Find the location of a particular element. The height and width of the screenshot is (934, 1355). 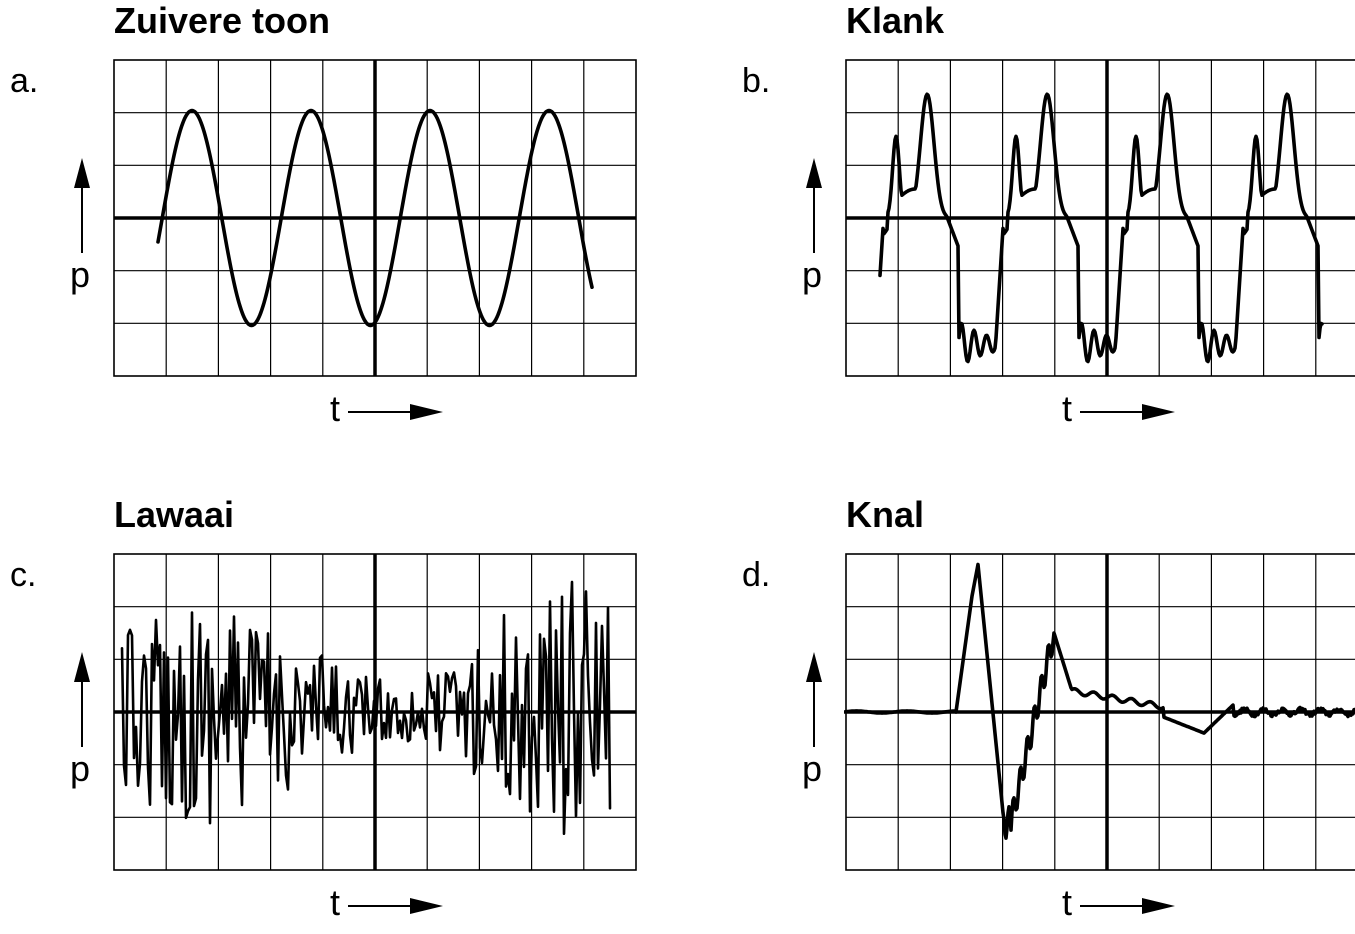

panel-letter: a. is located at coordinates (24, 81).